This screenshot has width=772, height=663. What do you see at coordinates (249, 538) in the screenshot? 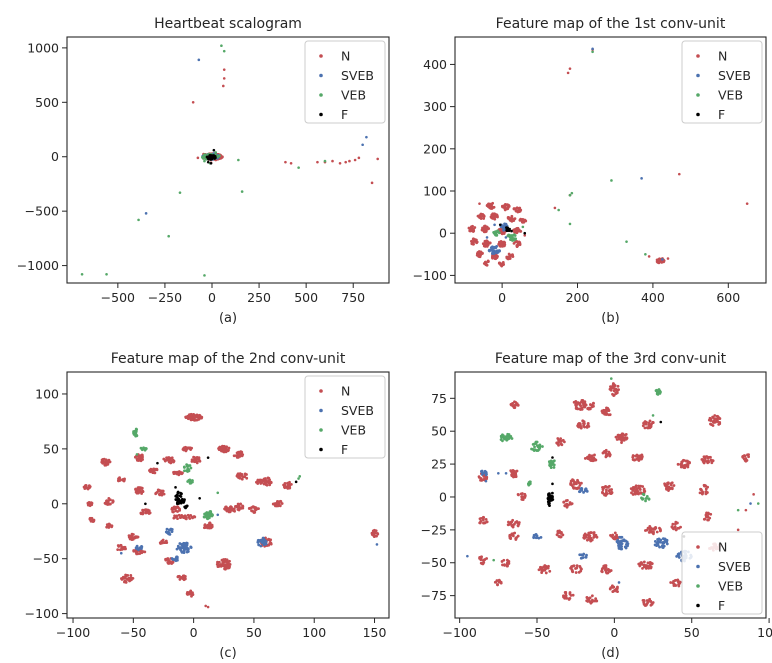
I see `series-SVEB` at bounding box center [249, 538].